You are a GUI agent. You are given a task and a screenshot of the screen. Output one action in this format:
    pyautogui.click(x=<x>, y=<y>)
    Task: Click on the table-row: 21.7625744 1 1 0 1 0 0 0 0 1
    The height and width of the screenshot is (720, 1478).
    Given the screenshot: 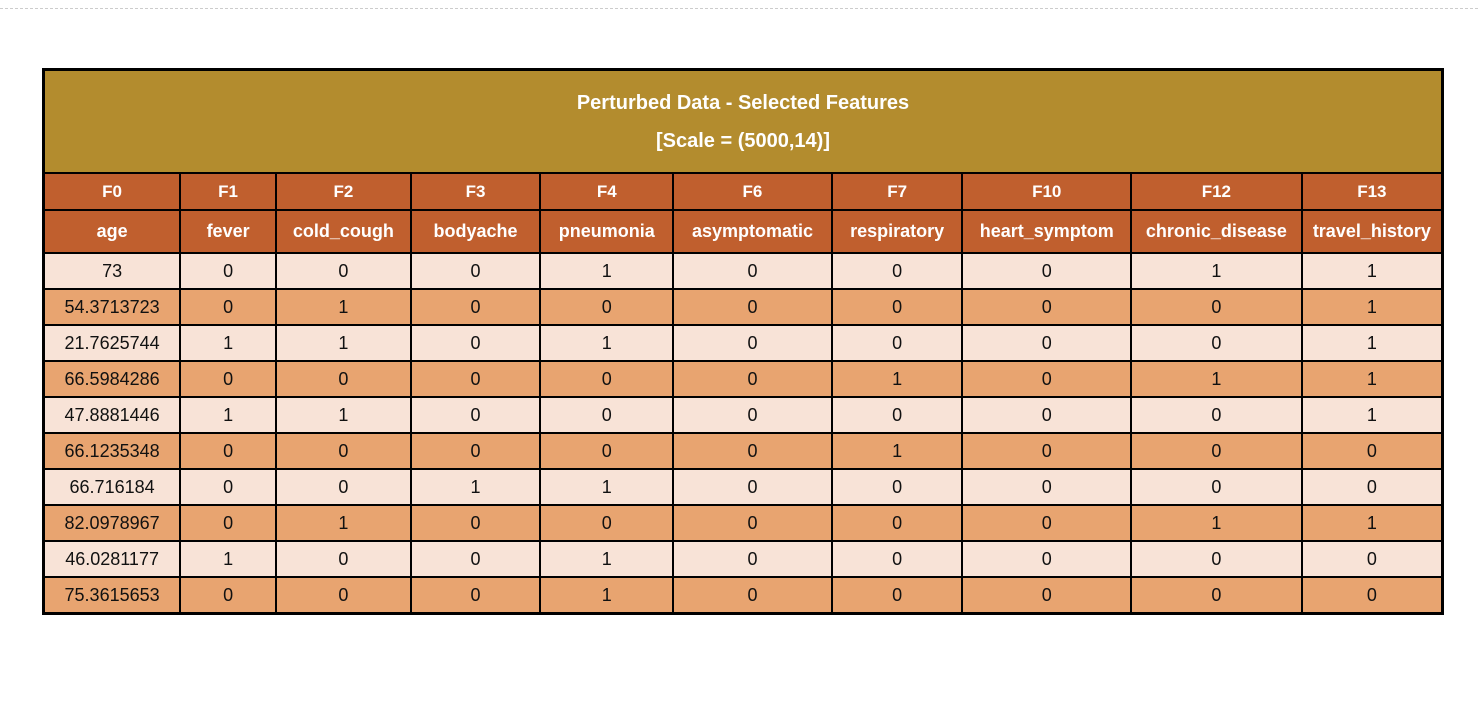 What is the action you would take?
    pyautogui.click(x=743, y=343)
    